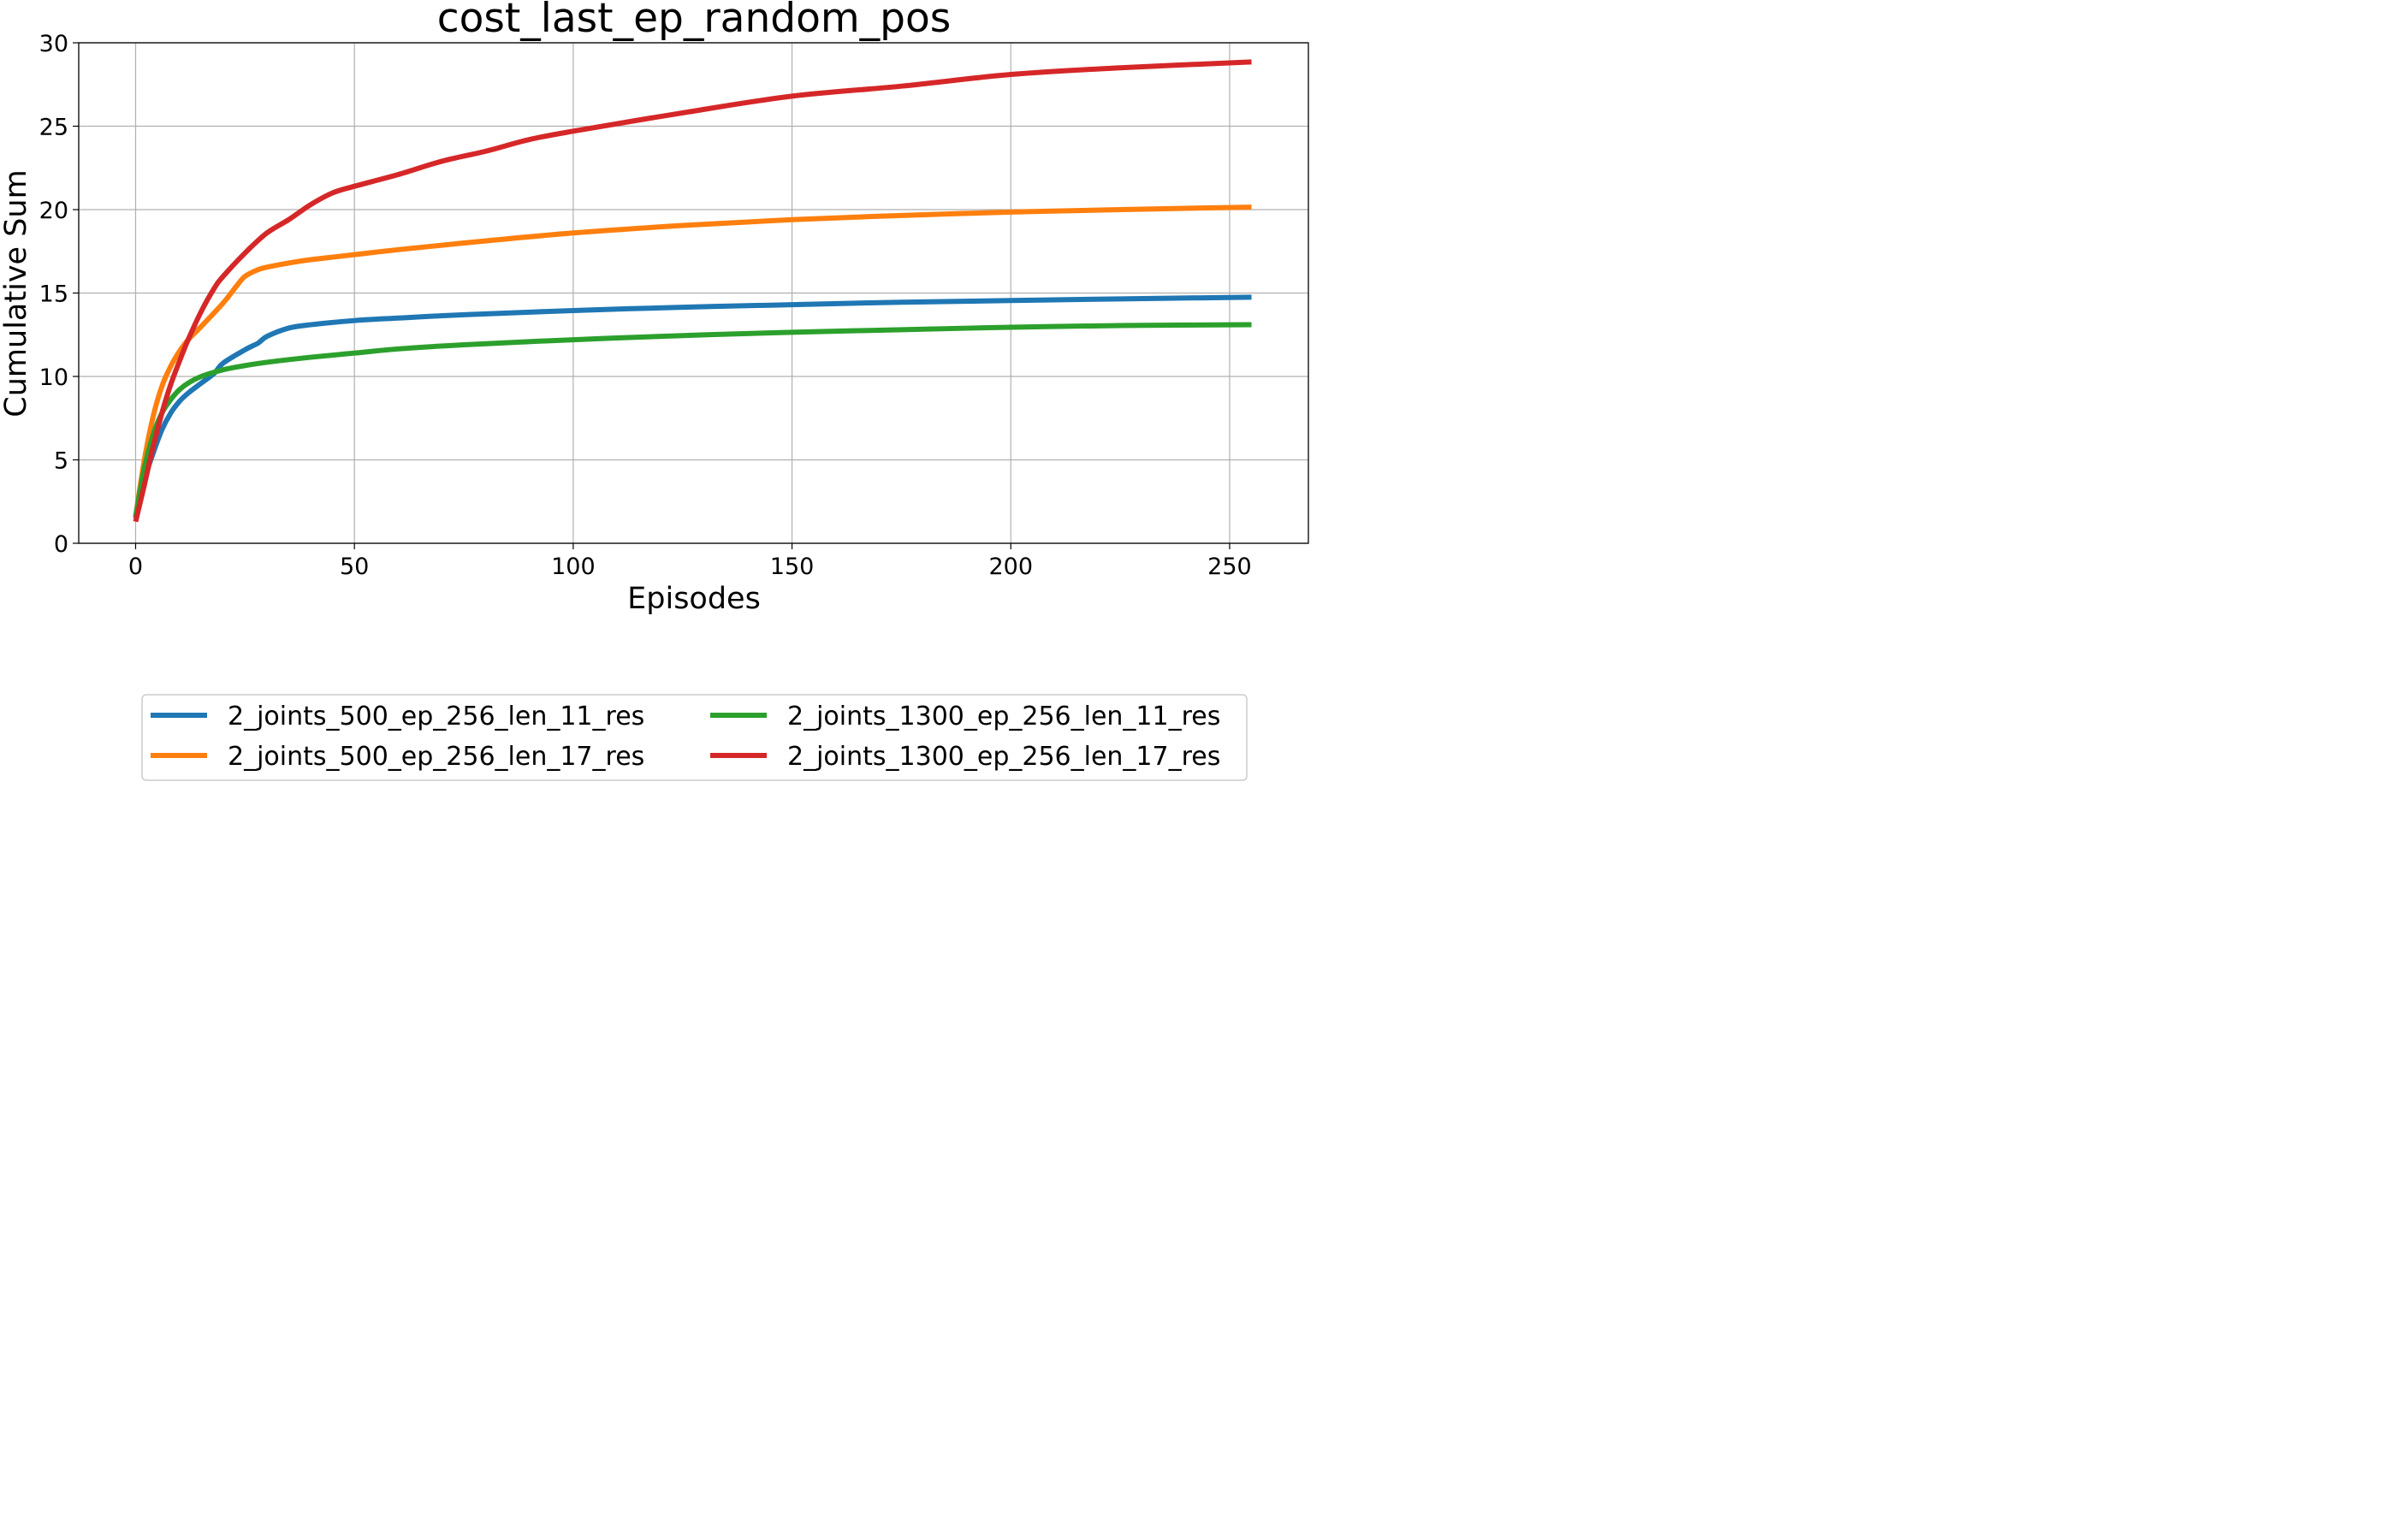 This screenshot has width=2396, height=1540. I want to click on legend-label-3: 2_joints_1300_ep_256_len_11_res, so click(1004, 717).